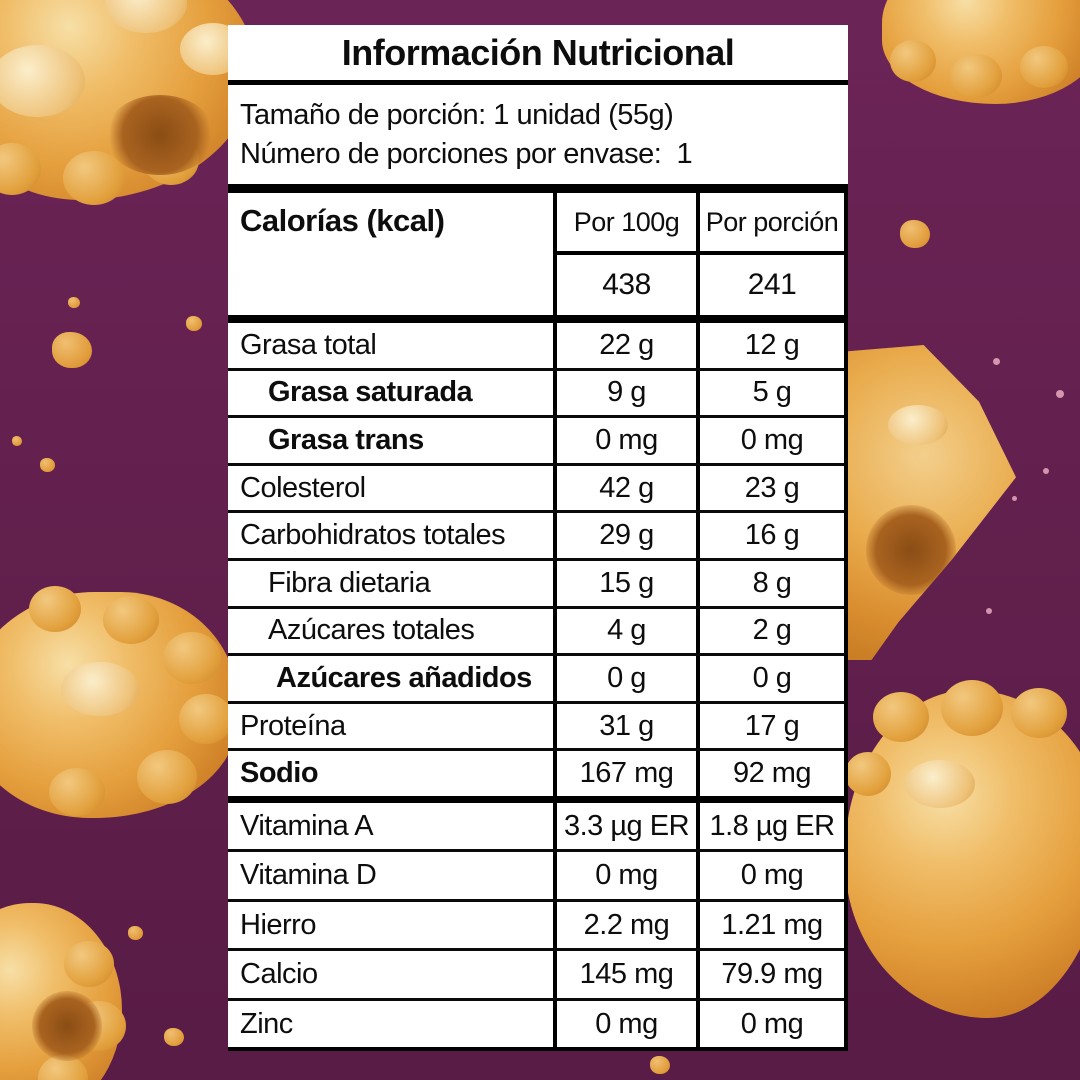 The height and width of the screenshot is (1080, 1080). What do you see at coordinates (624, 345) in the screenshot?
I see `value-per-100g: 22 g` at bounding box center [624, 345].